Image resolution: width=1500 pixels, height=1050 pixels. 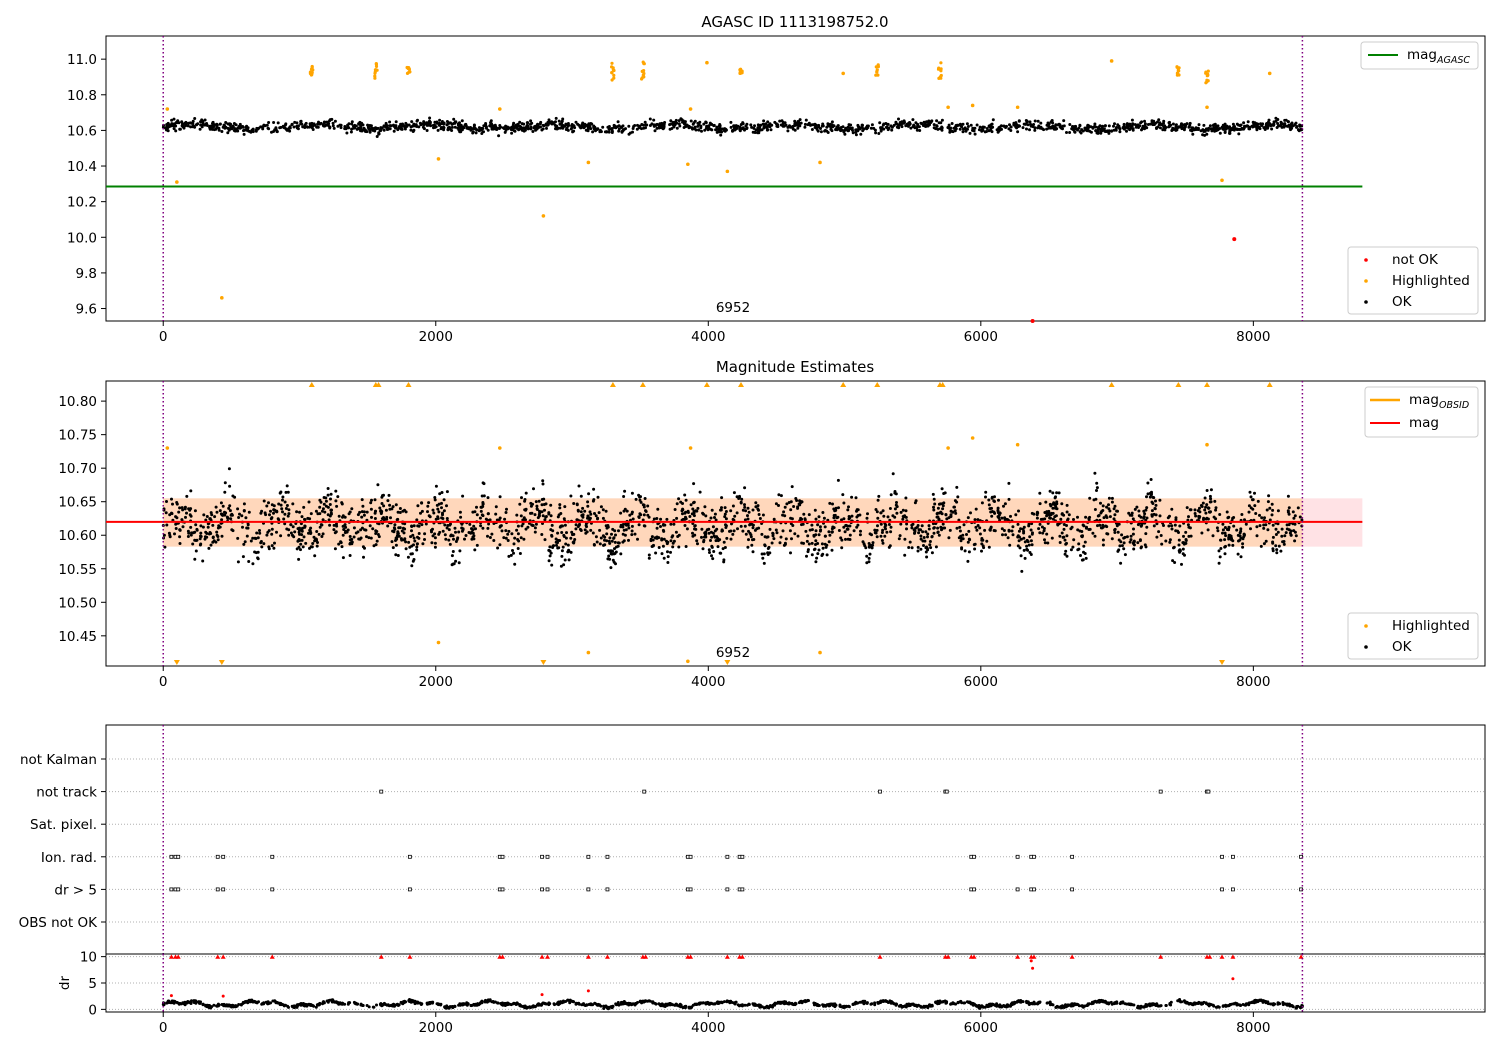 What do you see at coordinates (708, 682) in the screenshot?
I see `x-tick-label: 4000` at bounding box center [708, 682].